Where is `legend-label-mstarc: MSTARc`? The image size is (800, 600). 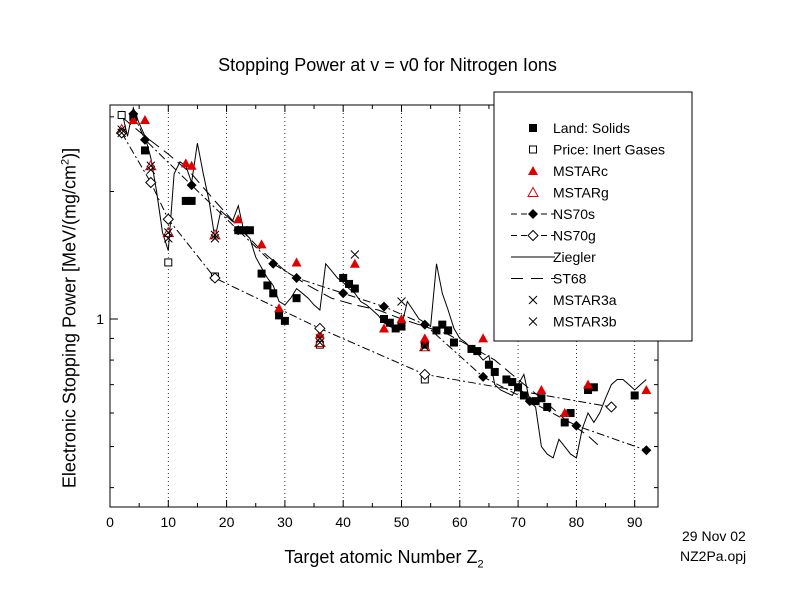
legend-label-mstarc: MSTARc is located at coordinates (580, 171).